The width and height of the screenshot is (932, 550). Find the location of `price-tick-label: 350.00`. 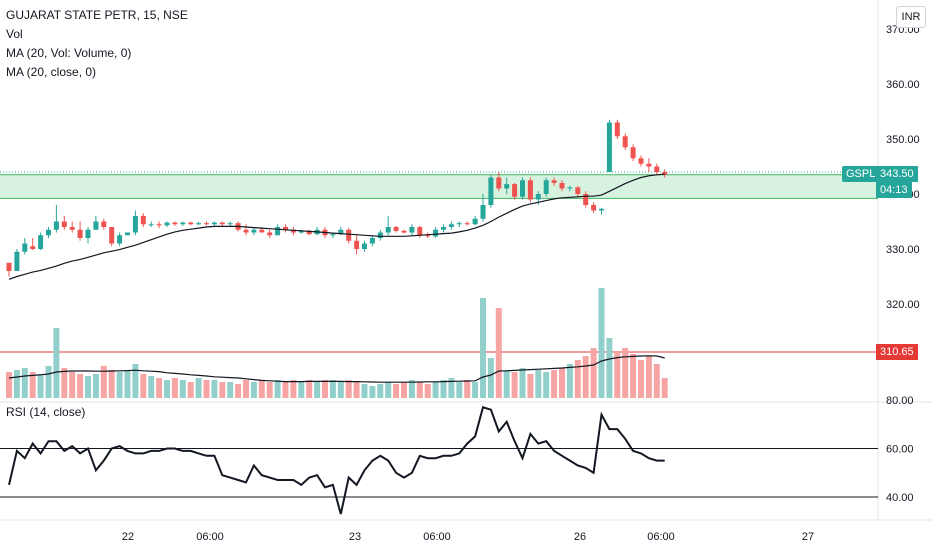

price-tick-label: 350.00 is located at coordinates (903, 140).